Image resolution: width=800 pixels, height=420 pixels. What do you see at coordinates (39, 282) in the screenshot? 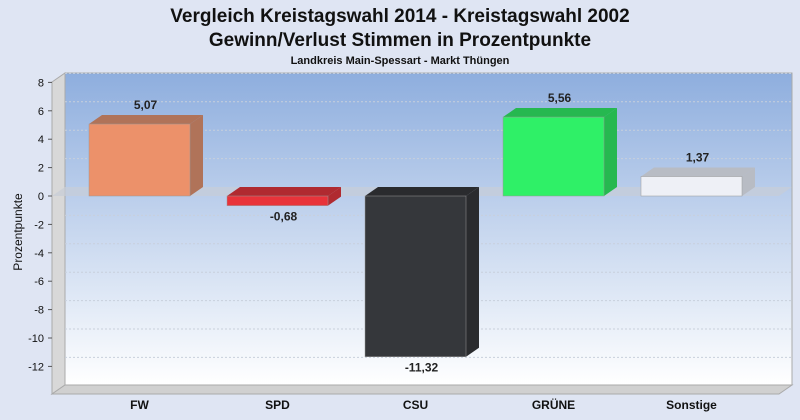
I see `y-tick-label: -6` at bounding box center [39, 282].